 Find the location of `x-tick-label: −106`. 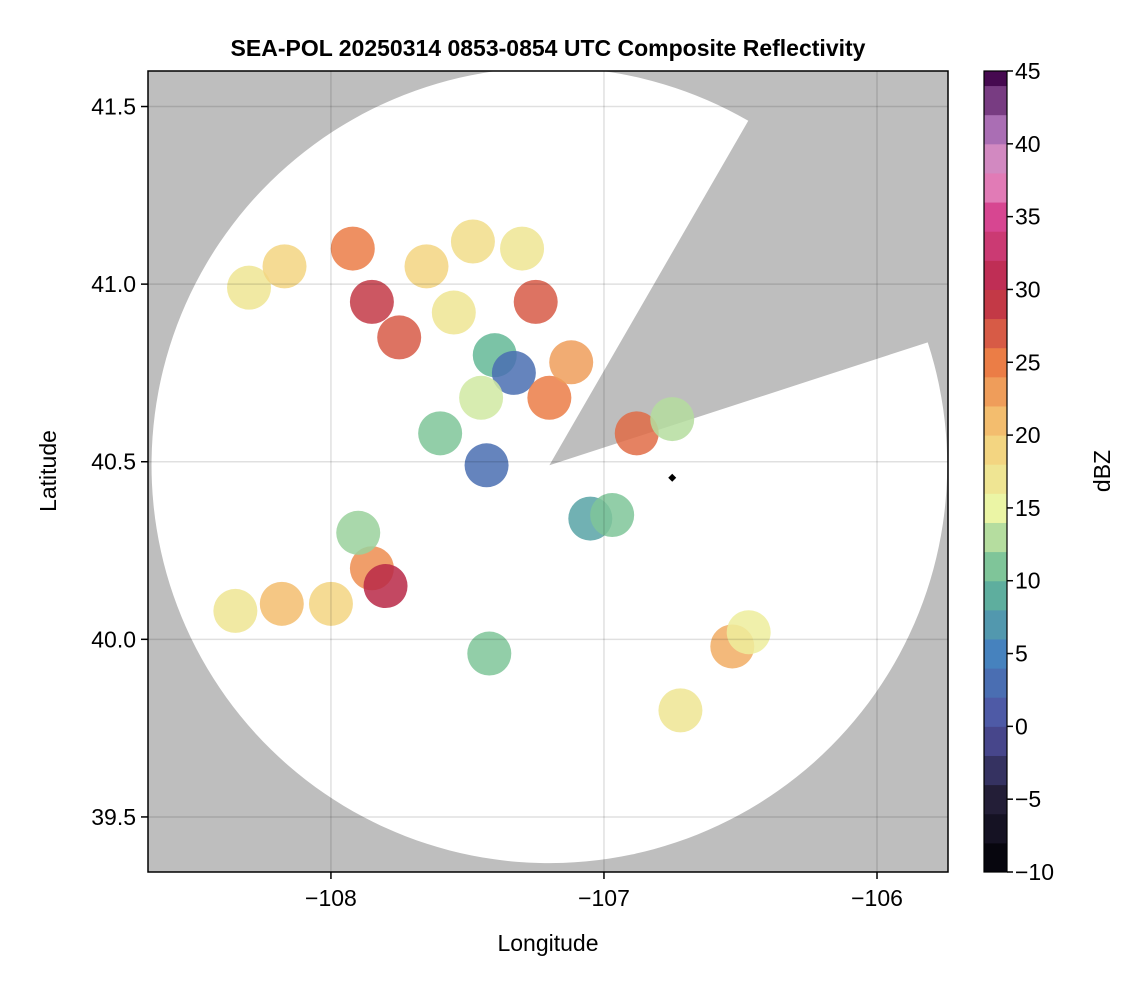

x-tick-label: −106 is located at coordinates (877, 898).